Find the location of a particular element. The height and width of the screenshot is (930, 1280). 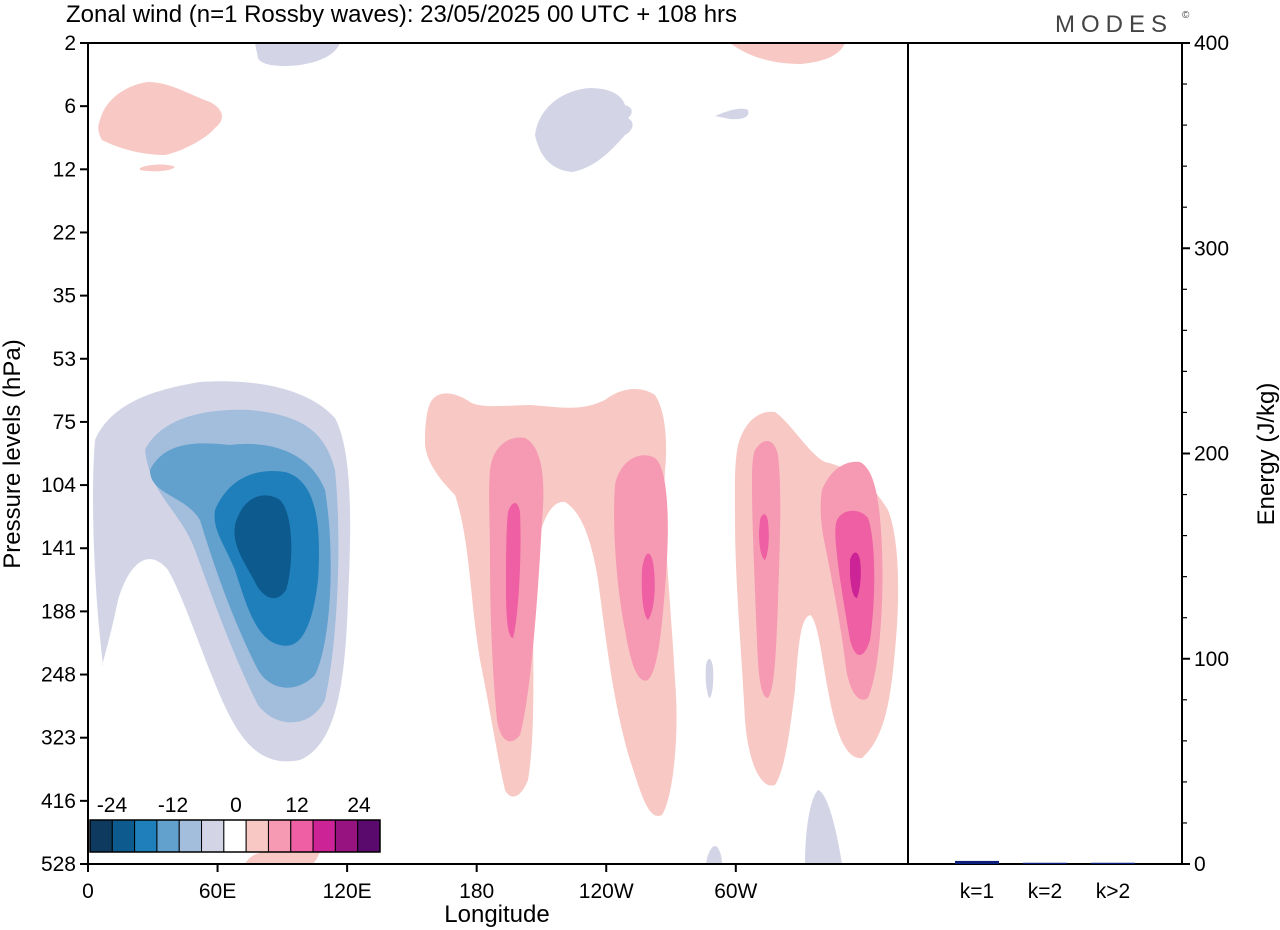

positive-anomaly-120w is located at coordinates (641, 568).